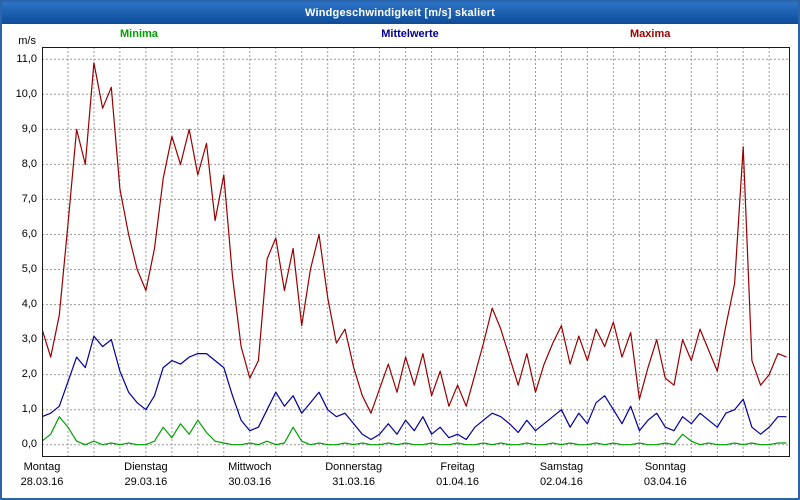 The height and width of the screenshot is (500, 800). I want to click on y-tick-label: 11,0, so click(26, 58).